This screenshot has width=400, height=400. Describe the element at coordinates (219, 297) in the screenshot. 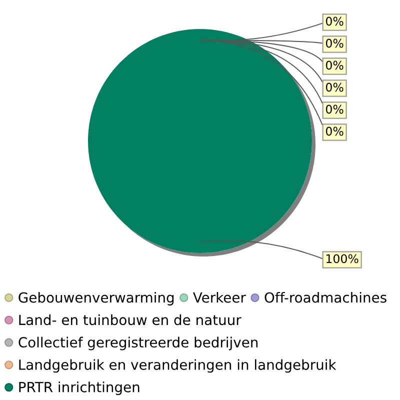

I see `legend-label: Verkeer` at that location.